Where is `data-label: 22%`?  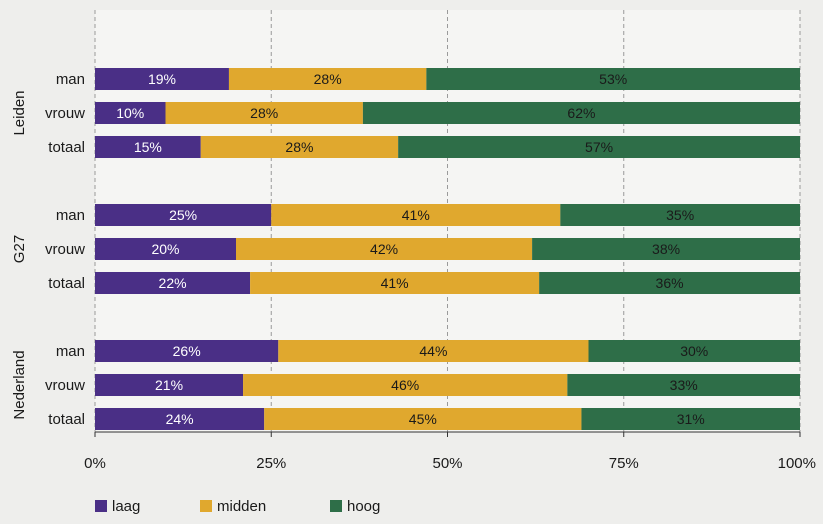
data-label: 22% is located at coordinates (173, 283).